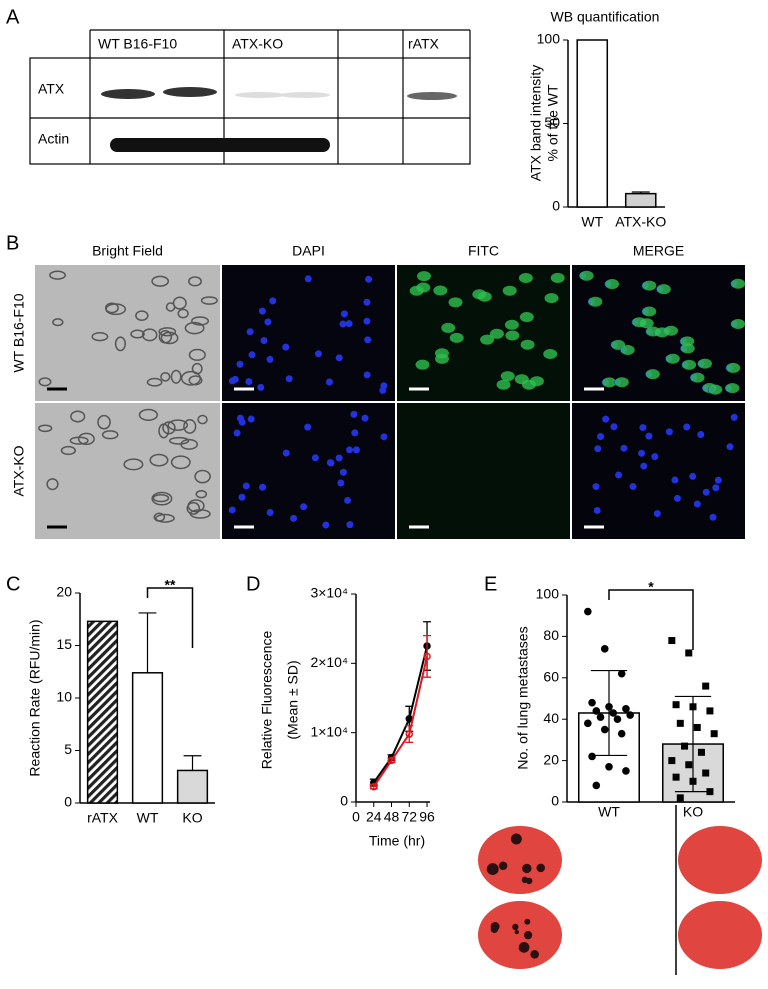 The width and height of the screenshot is (768, 989). I want to click on y-tick-label: 100, so click(548, 594).